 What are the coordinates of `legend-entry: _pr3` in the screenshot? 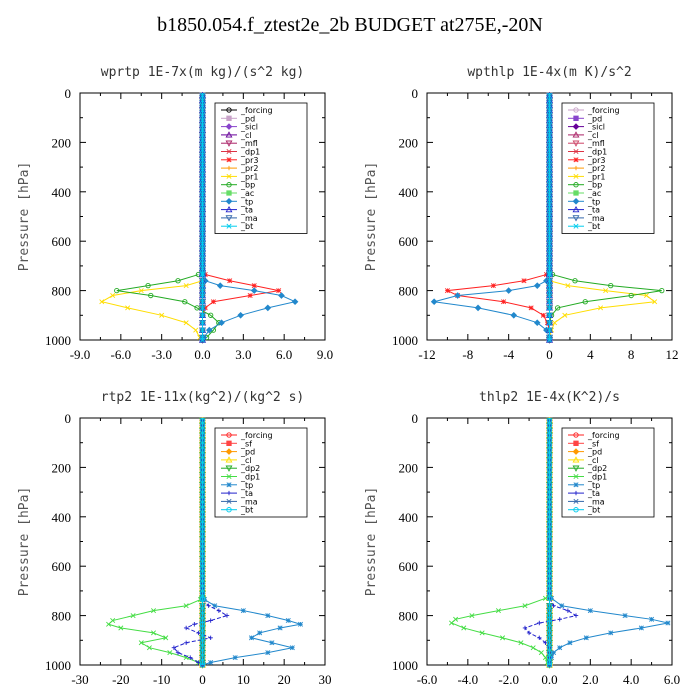 It's located at (249, 160).